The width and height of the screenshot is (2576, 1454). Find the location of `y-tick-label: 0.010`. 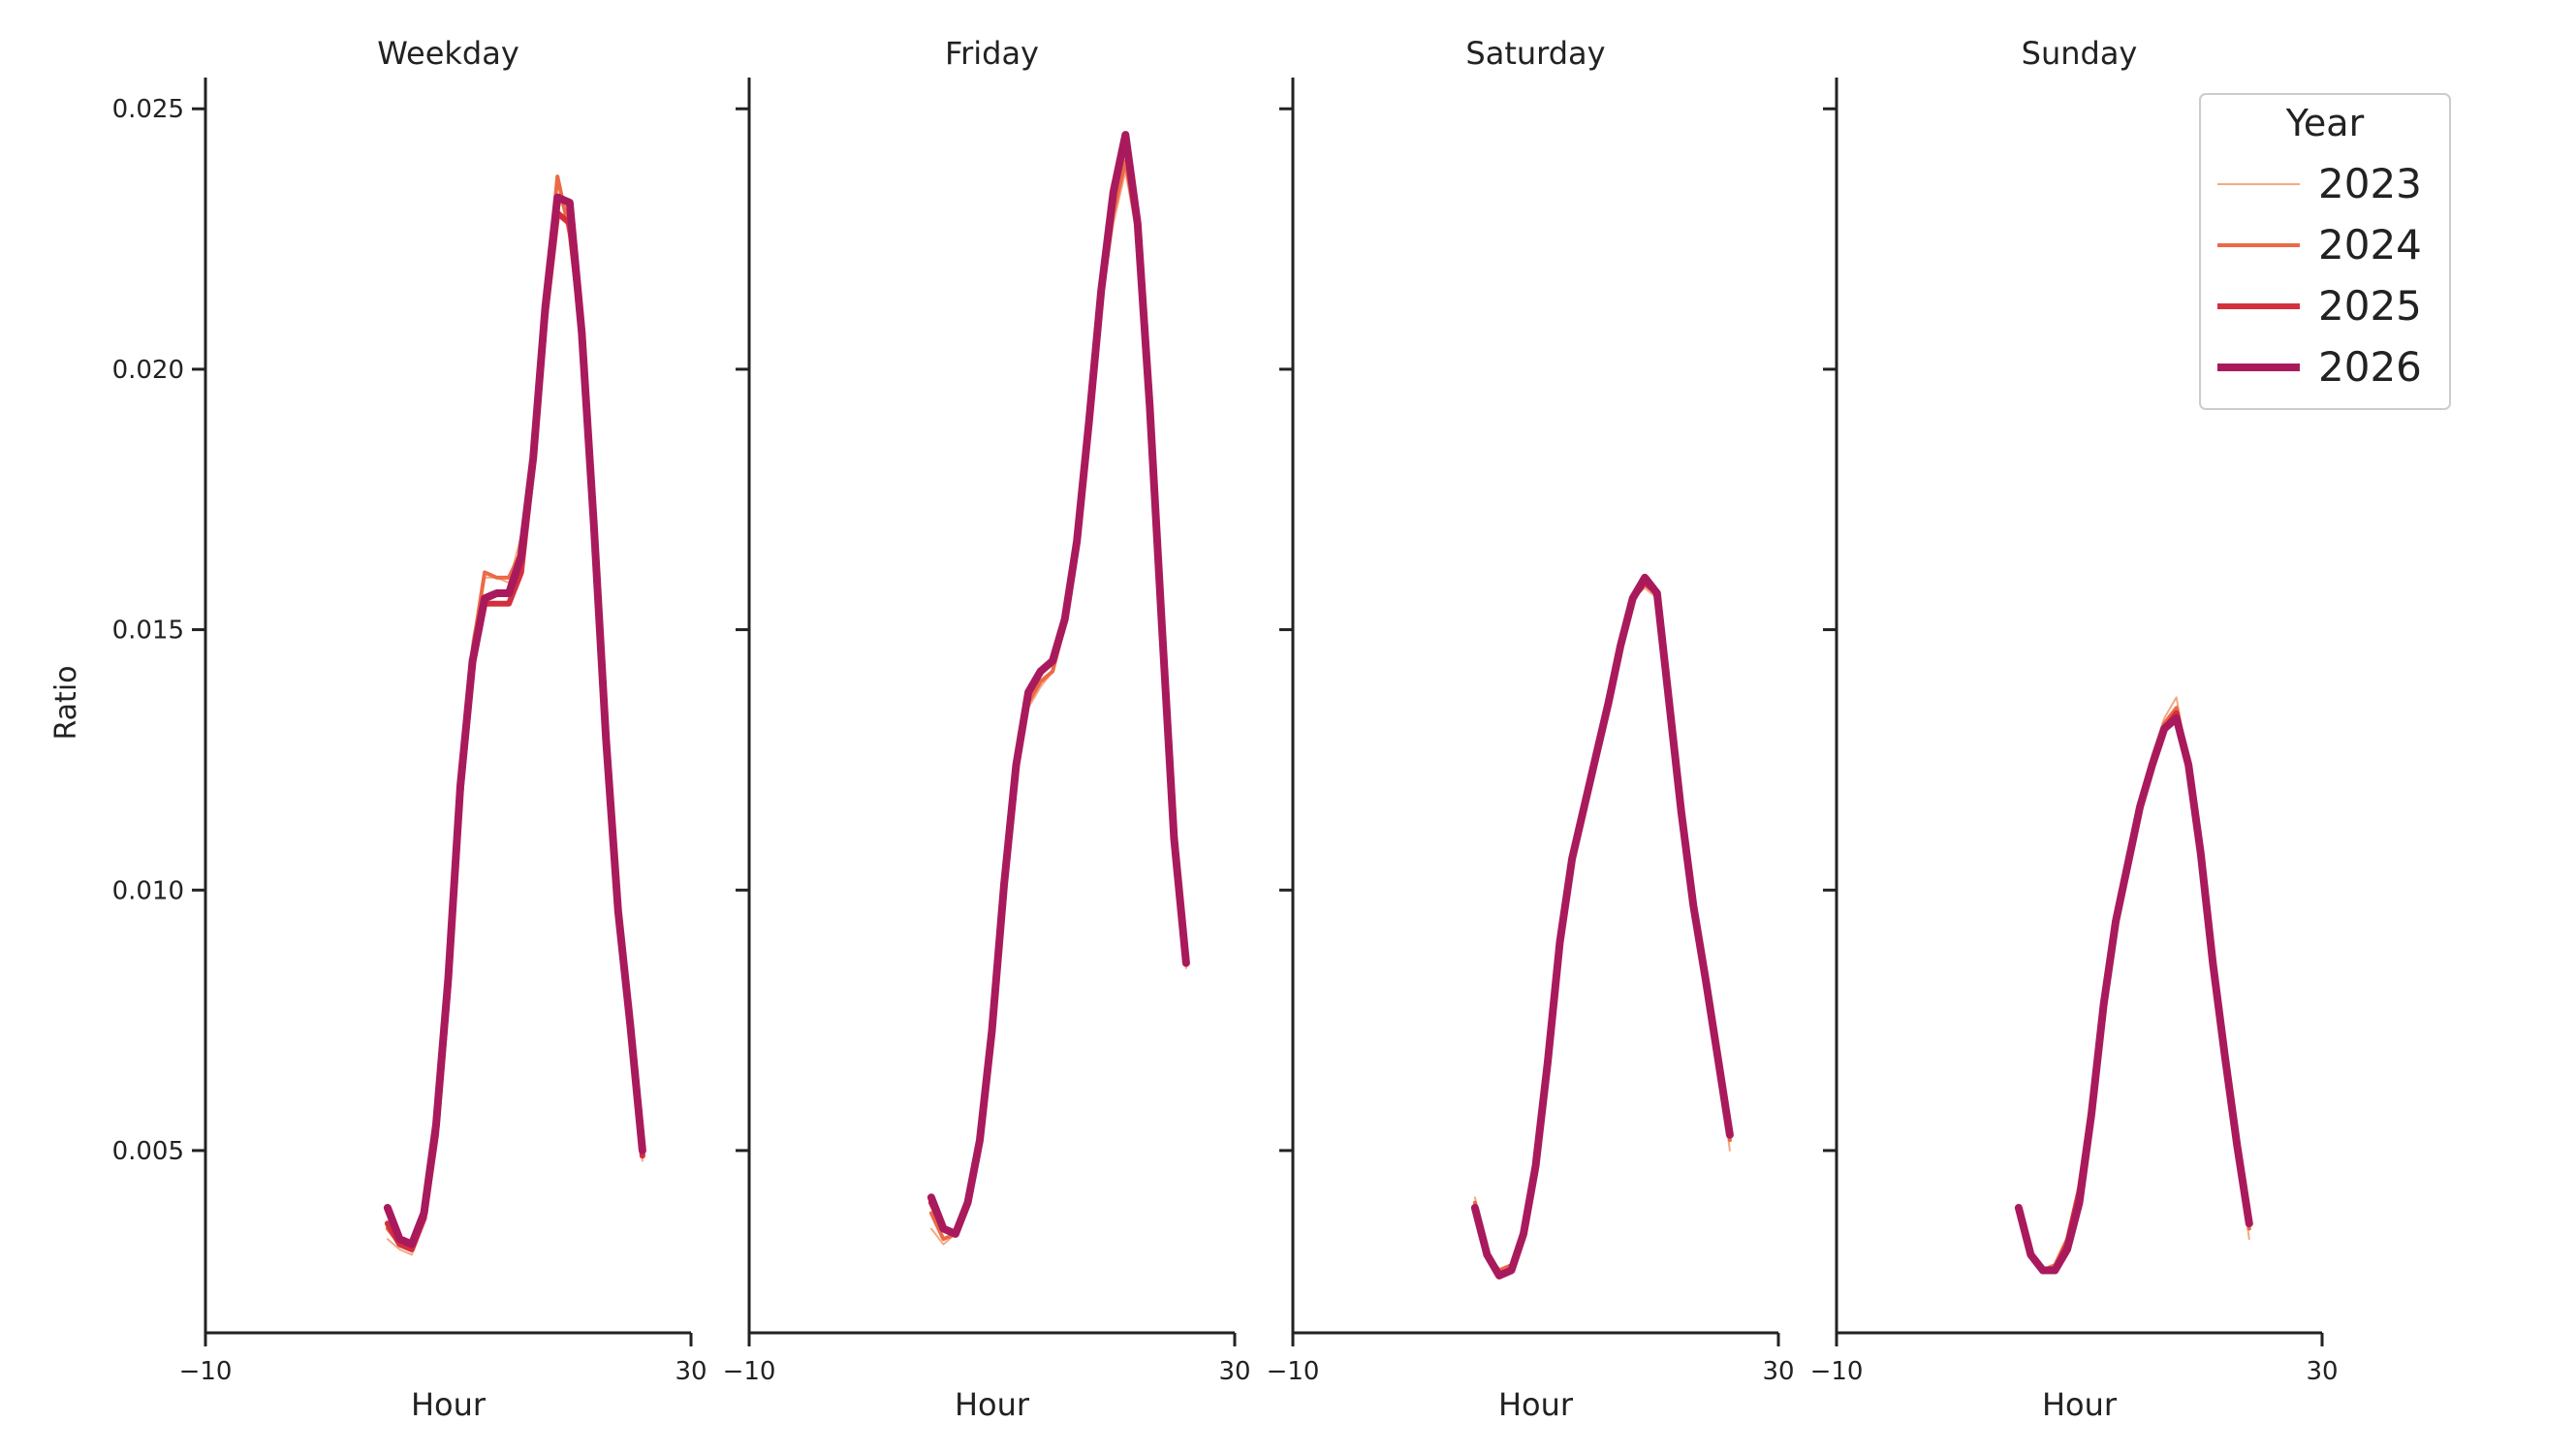

y-tick-label: 0.010 is located at coordinates (148, 890).